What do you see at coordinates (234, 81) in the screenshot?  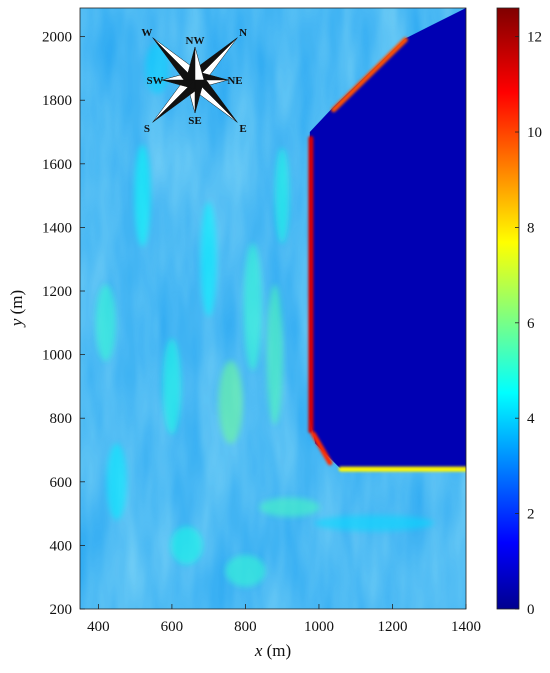 I see `compass-label: NE` at bounding box center [234, 81].